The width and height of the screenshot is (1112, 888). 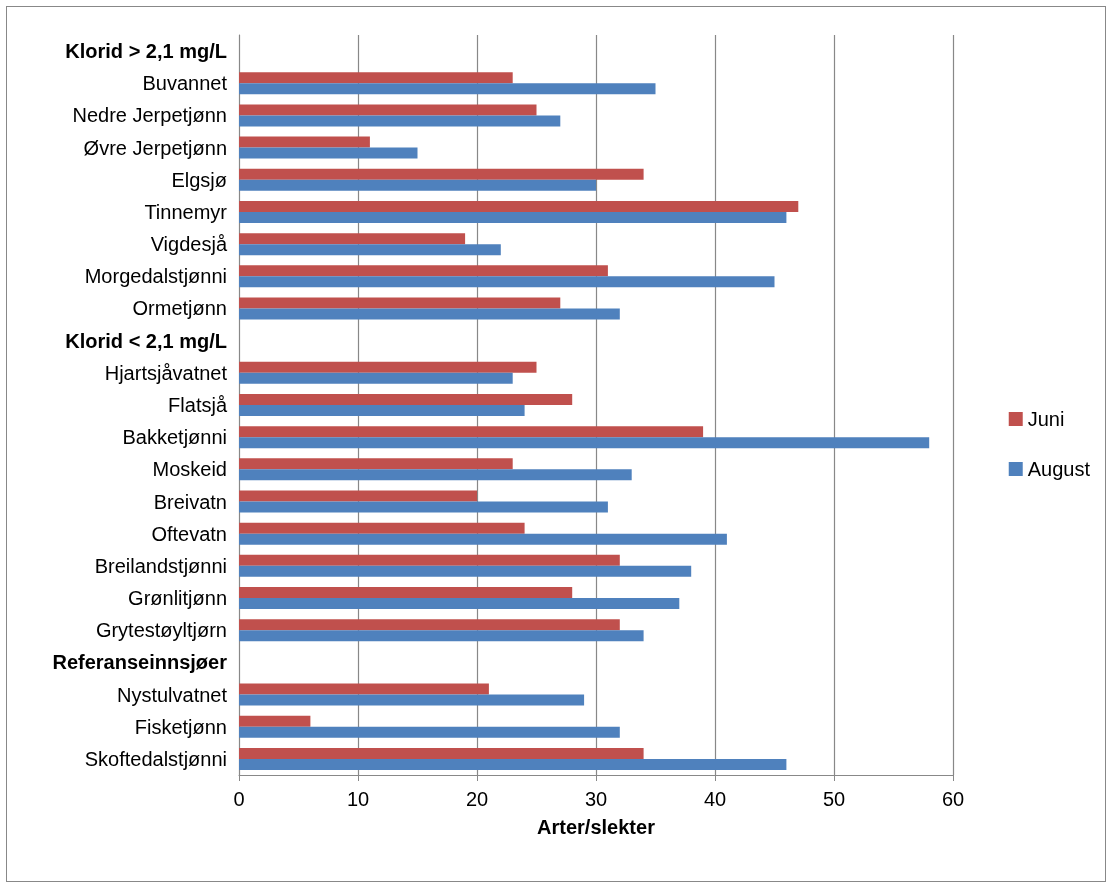 What do you see at coordinates (186, 211) in the screenshot?
I see `y-tick-label: Tinnemyr` at bounding box center [186, 211].